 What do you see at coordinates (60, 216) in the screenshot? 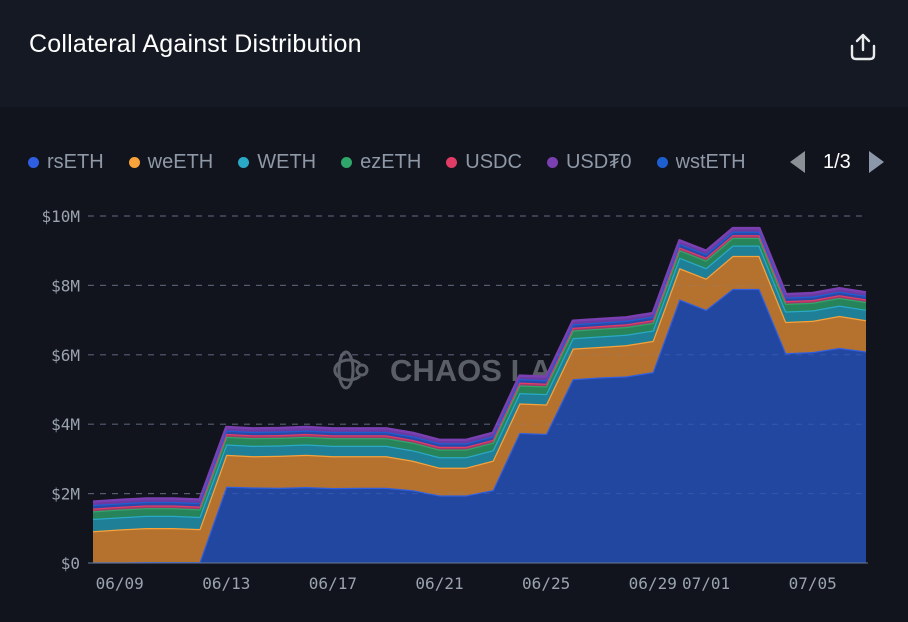
I see `y-tick-label: $10M` at bounding box center [60, 216].